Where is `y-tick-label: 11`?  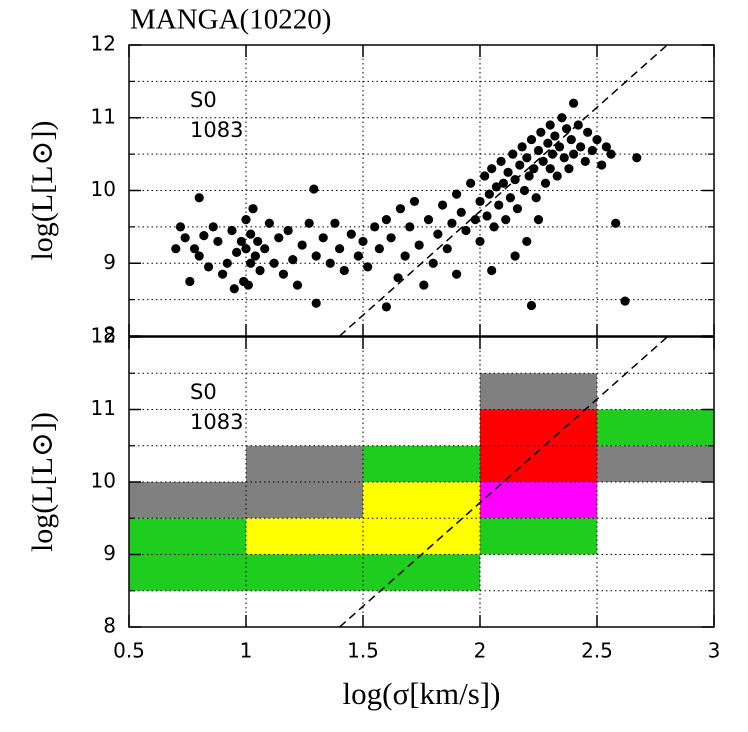 y-tick-label: 11 is located at coordinates (103, 408).